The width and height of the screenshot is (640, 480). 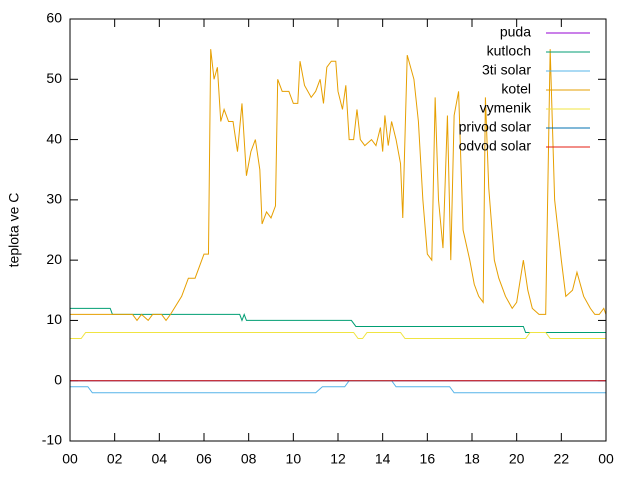 What do you see at coordinates (383, 459) in the screenshot?
I see `x-tick-label: 14` at bounding box center [383, 459].